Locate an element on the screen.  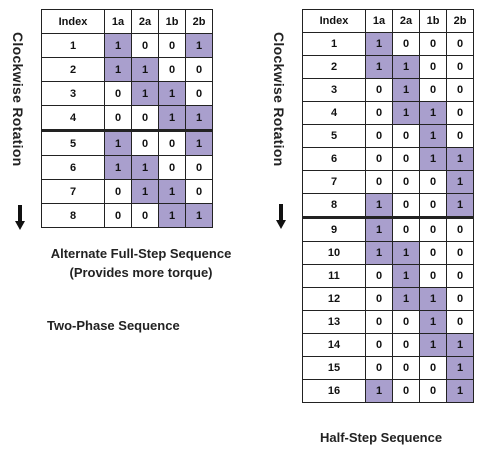
table-row: 12 0 1 1 0 is located at coordinates (388, 299).